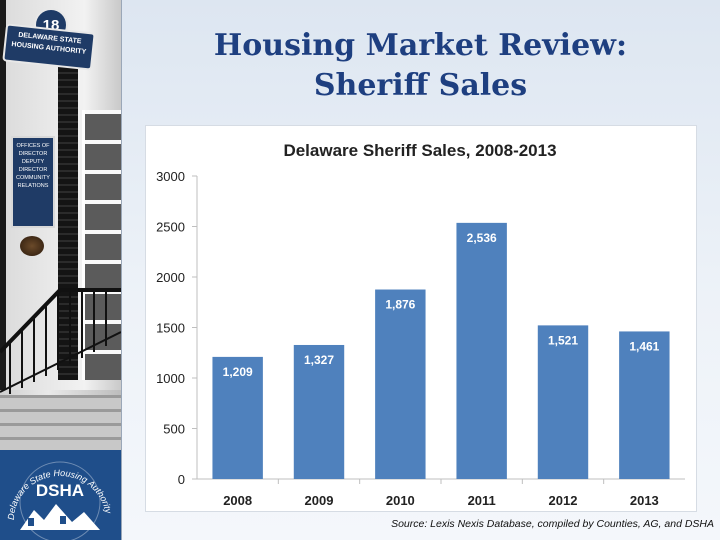 Image resolution: width=720 pixels, height=540 pixels. Describe the element at coordinates (644, 500) in the screenshot. I see `x-tick-label: 2013` at that location.